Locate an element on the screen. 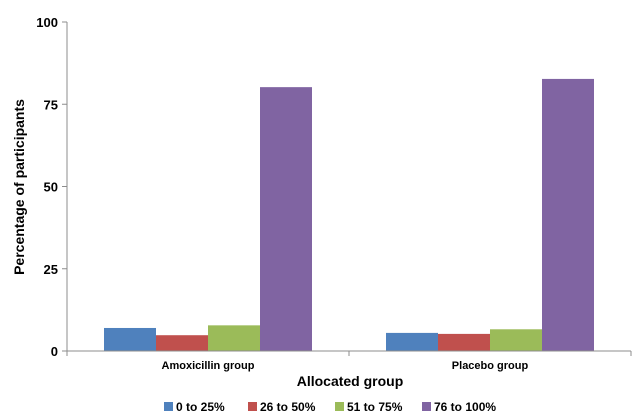 Image resolution: width=632 pixels, height=414 pixels. legend-label: 0 to 25% is located at coordinates (200, 407).